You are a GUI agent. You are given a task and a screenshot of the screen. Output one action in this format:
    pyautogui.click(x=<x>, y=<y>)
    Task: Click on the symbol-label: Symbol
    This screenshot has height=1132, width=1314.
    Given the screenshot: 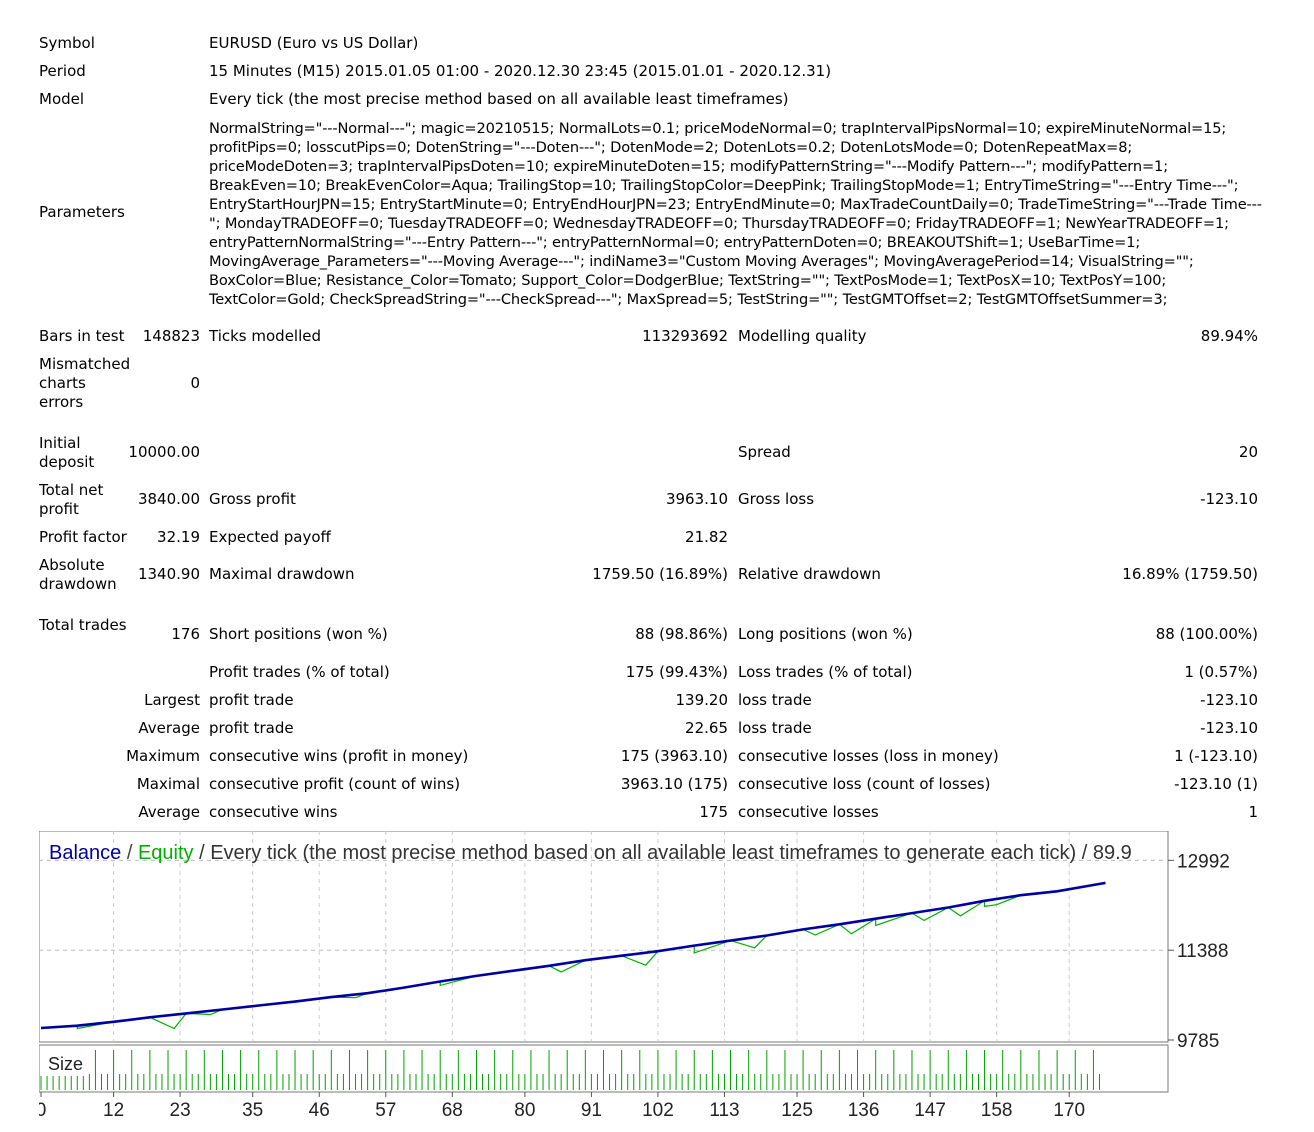 What is the action you would take?
    pyautogui.click(x=67, y=43)
    